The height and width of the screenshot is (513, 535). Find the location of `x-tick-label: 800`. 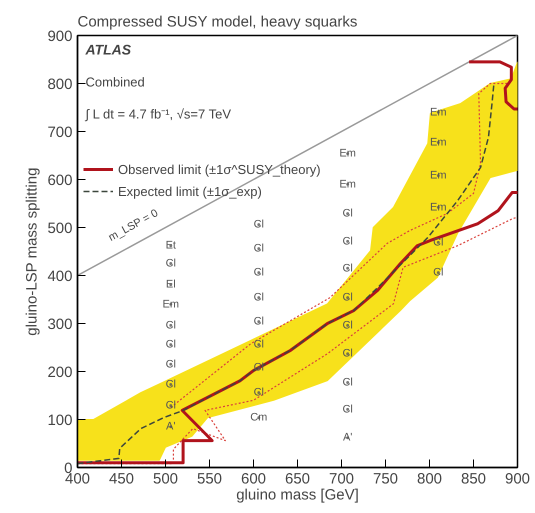

x-tick-label: 800 is located at coordinates (429, 479).